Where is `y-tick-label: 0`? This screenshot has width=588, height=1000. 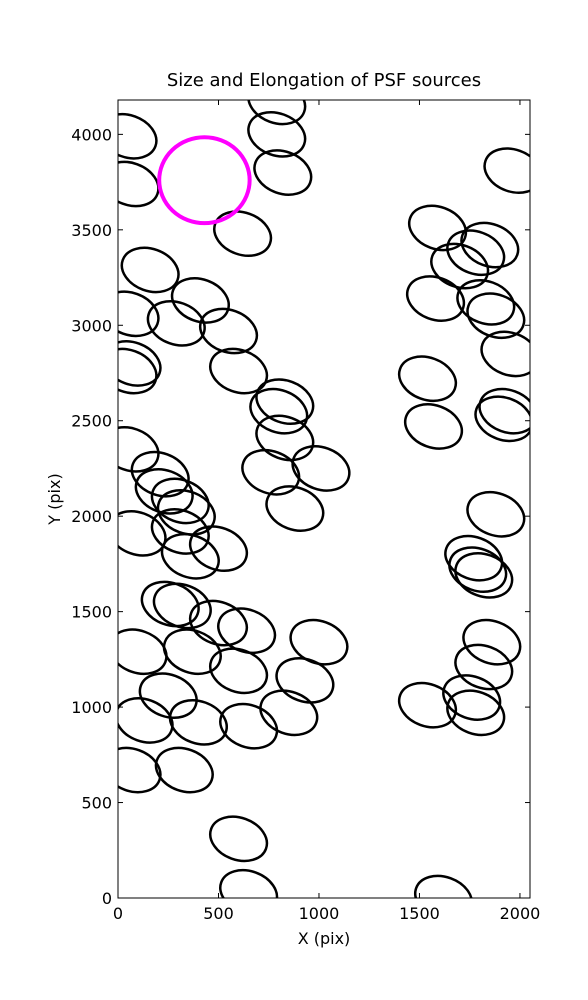 y-tick-label: 0 is located at coordinates (107, 898).